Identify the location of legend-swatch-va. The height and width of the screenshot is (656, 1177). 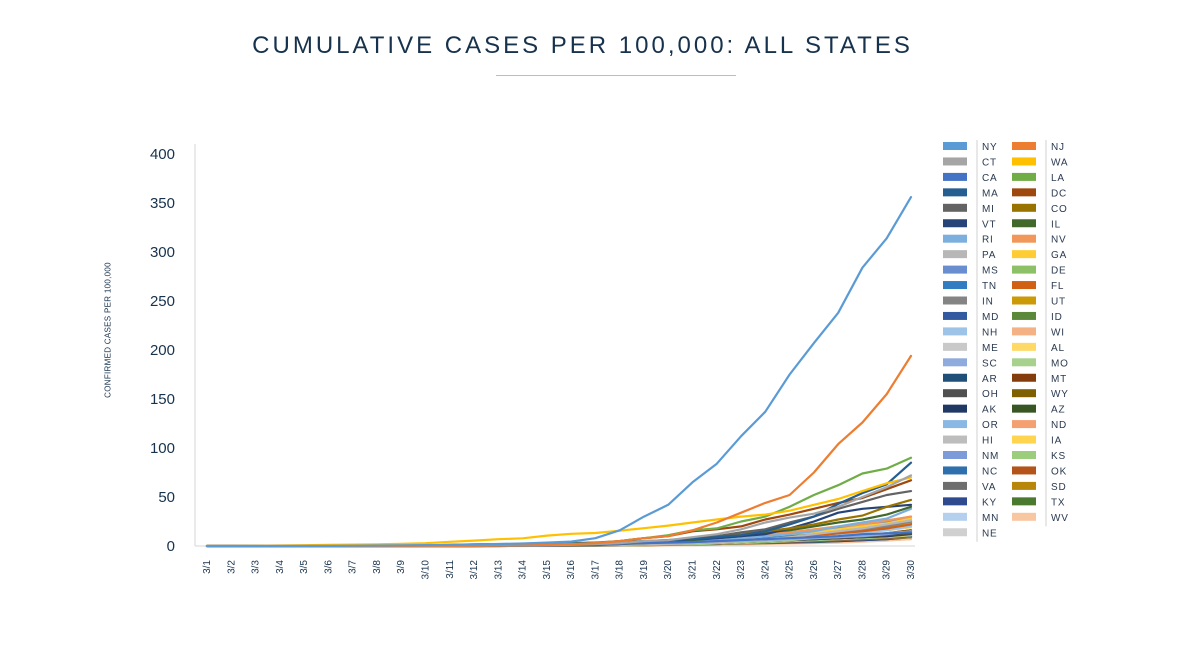
(955, 485).